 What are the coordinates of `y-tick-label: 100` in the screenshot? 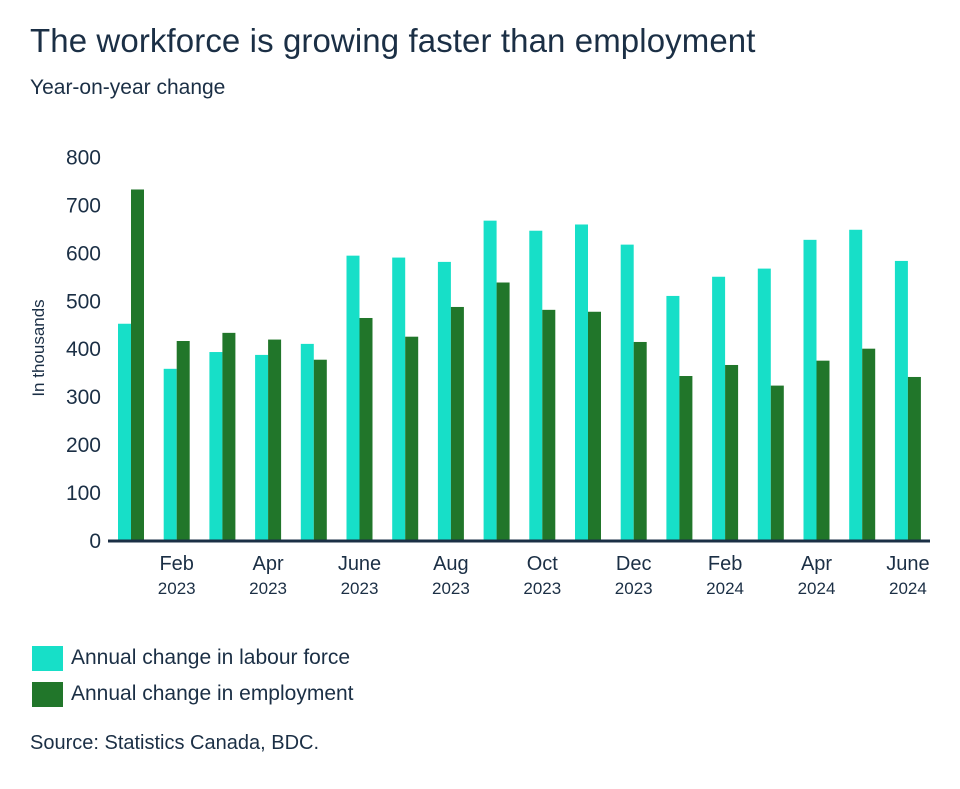 It's located at (83, 493).